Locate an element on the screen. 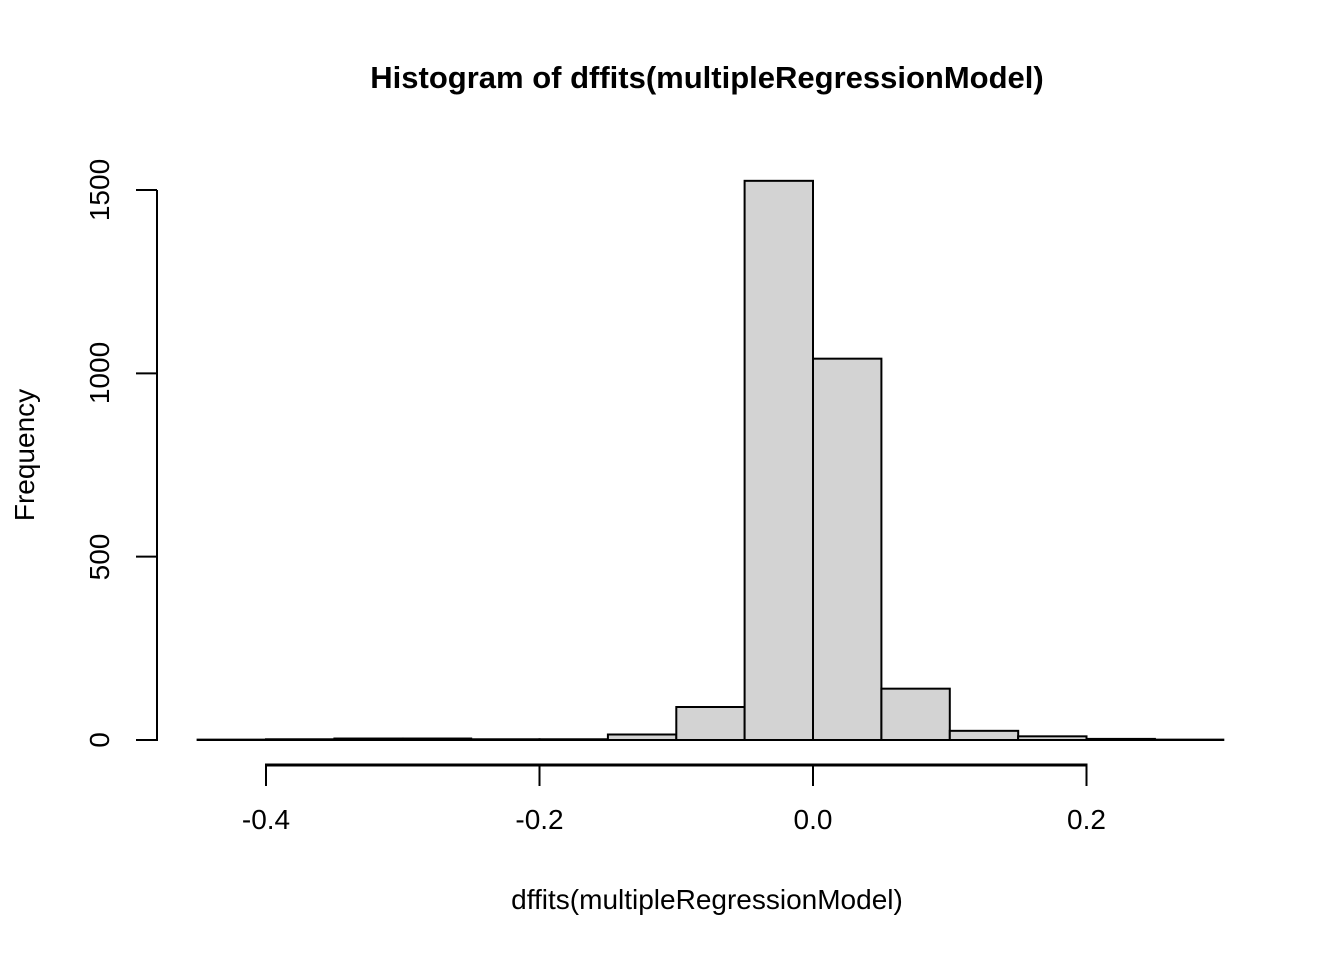  y-tick-label: 1000 is located at coordinates (99, 373).